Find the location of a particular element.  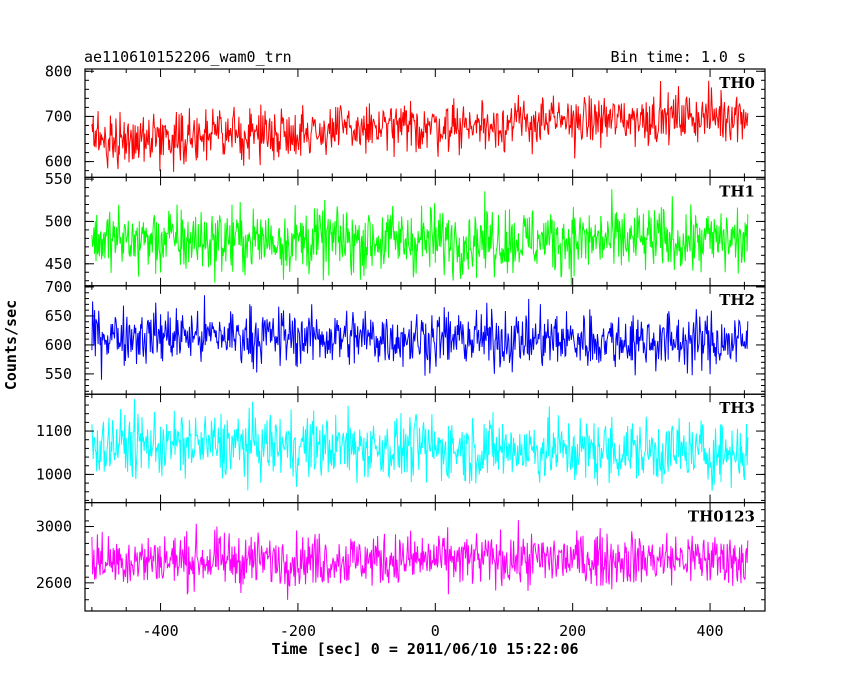

y-tick-label: 650 is located at coordinates (58, 316).